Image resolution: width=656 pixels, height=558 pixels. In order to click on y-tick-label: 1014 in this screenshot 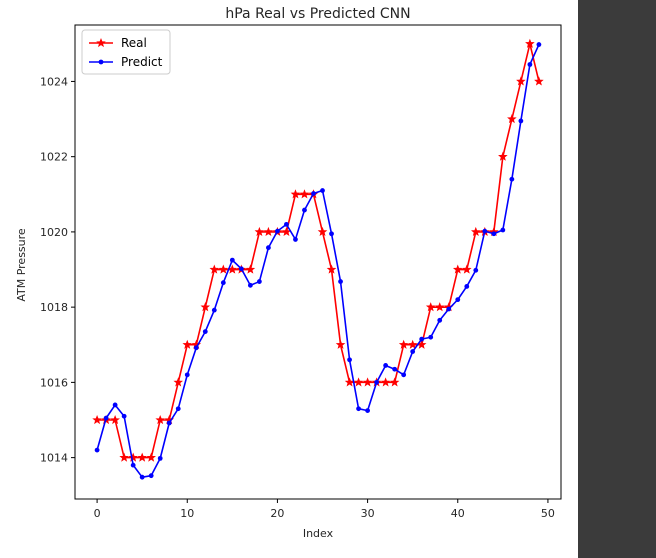, I will do `click(54, 458)`.